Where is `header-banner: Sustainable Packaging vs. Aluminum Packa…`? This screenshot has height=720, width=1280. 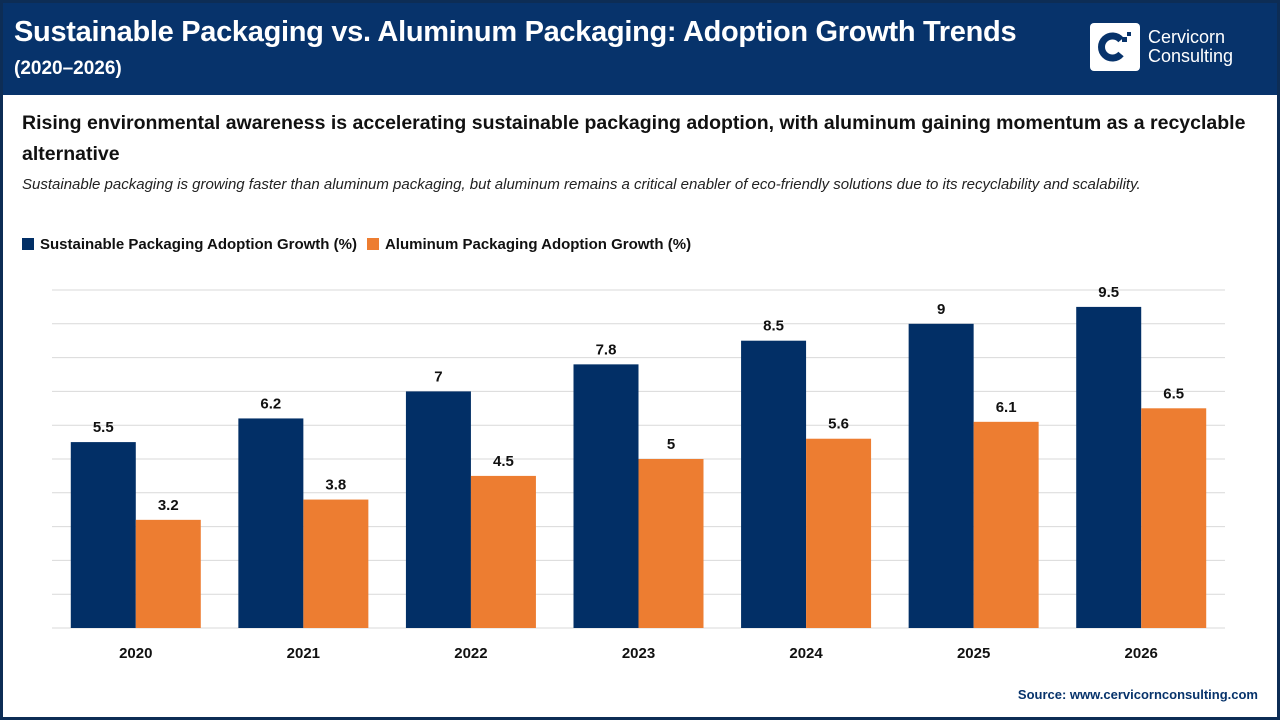
header-banner: Sustainable Packaging vs. Aluminum Packa… is located at coordinates (640, 47).